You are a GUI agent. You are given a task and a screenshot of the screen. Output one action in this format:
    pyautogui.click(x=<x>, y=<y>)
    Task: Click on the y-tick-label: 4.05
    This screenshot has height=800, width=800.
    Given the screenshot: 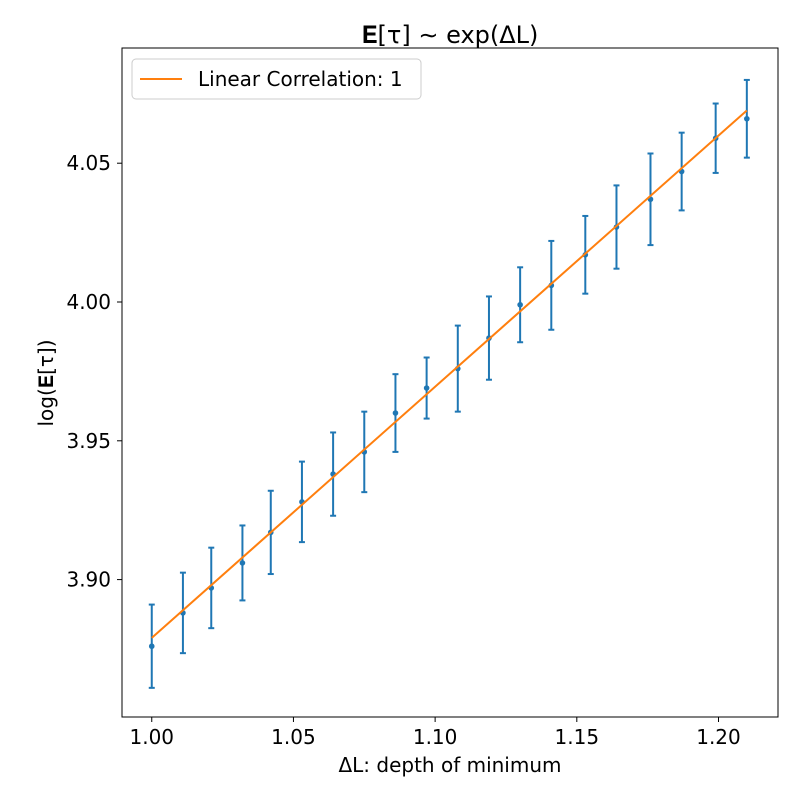 What is the action you would take?
    pyautogui.click(x=88, y=163)
    